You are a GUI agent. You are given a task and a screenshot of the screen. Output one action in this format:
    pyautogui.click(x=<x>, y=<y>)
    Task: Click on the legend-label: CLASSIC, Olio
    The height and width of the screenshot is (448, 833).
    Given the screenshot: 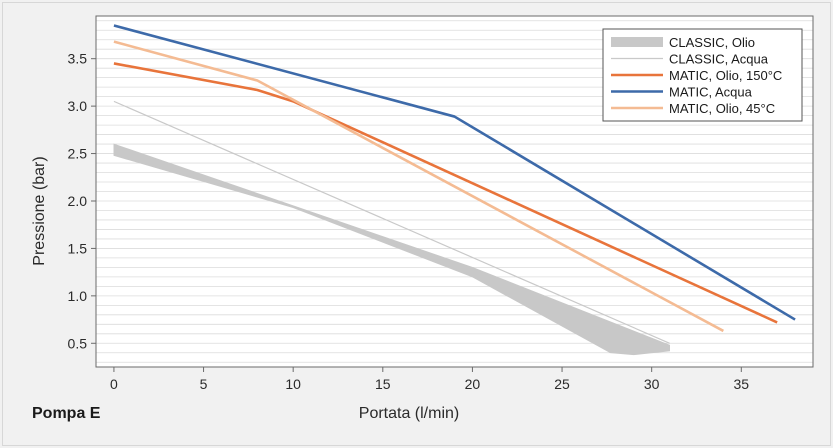 What is the action you would take?
    pyautogui.click(x=712, y=42)
    